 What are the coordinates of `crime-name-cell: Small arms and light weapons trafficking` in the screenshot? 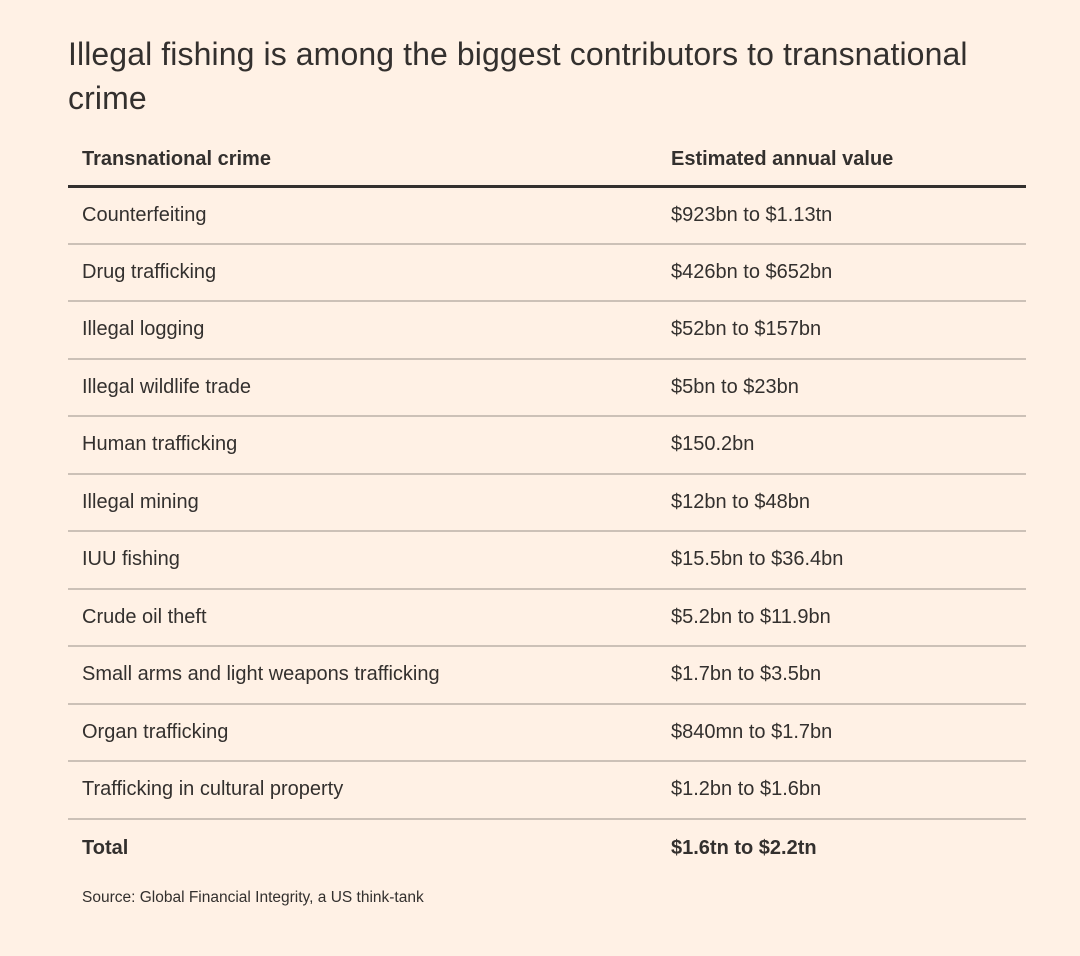 It's located at (362, 675).